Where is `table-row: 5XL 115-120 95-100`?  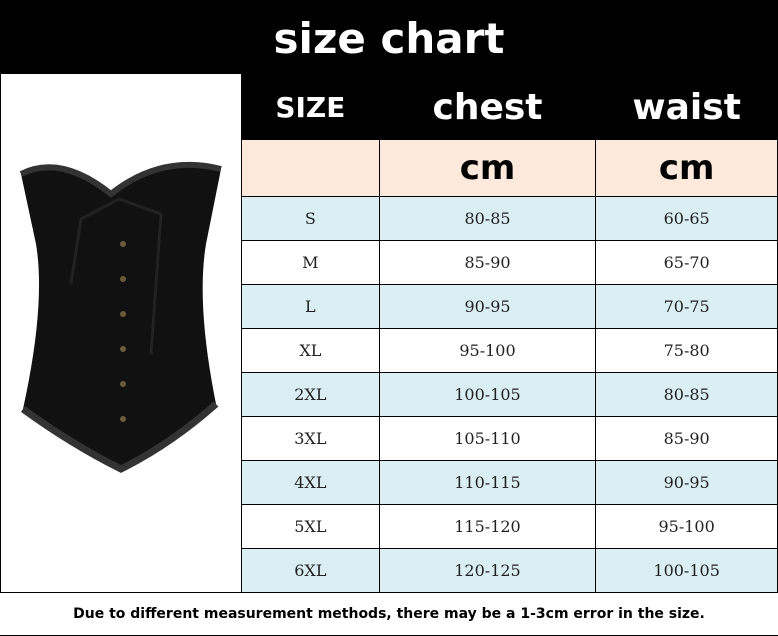
table-row: 5XL 115-120 95-100 is located at coordinates (509, 526).